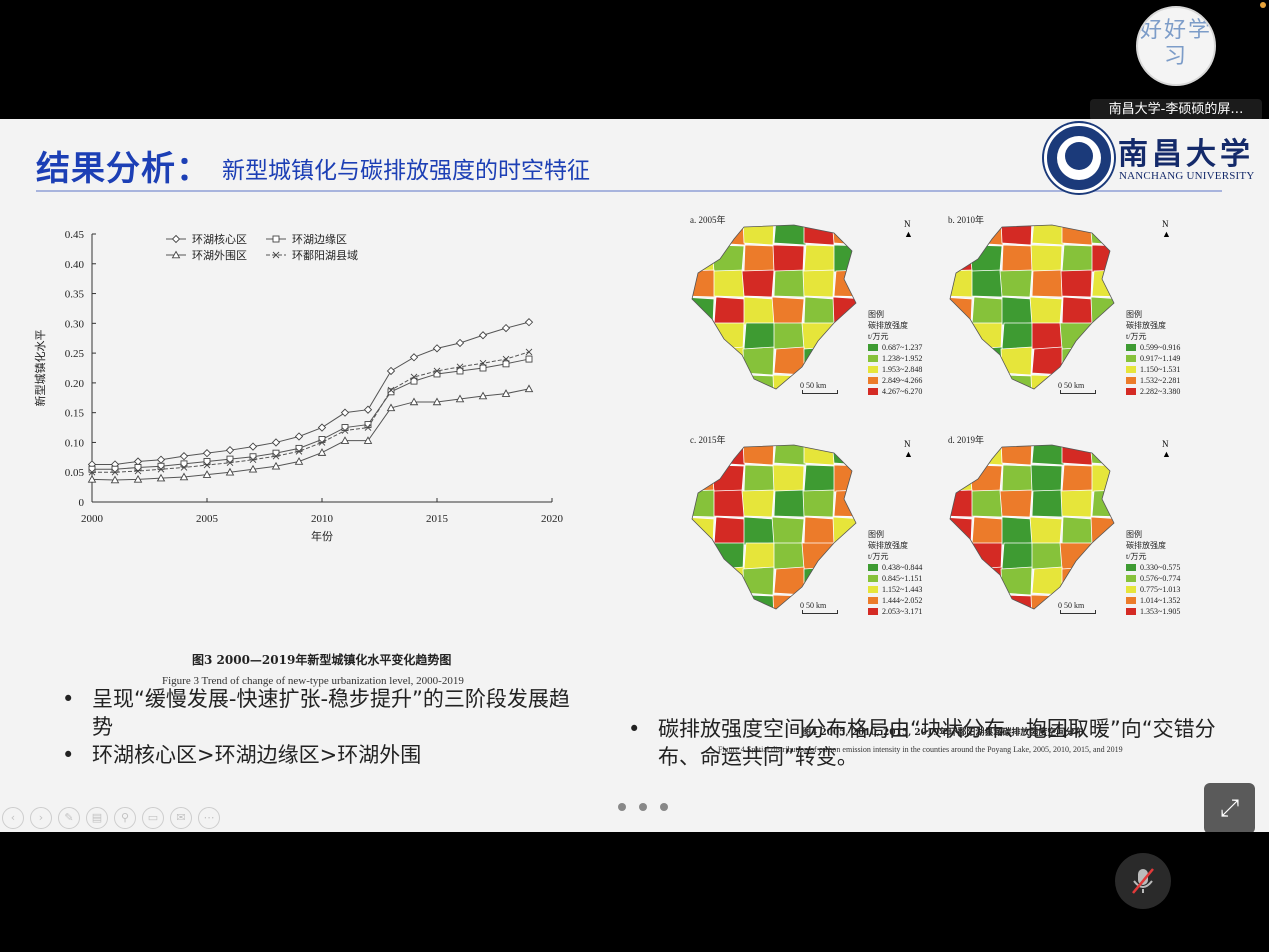 Image resolution: width=1269 pixels, height=952 pixels. What do you see at coordinates (1153, 589) in the screenshot?
I see `legend-row: 0.775~1.013` at bounding box center [1153, 589].